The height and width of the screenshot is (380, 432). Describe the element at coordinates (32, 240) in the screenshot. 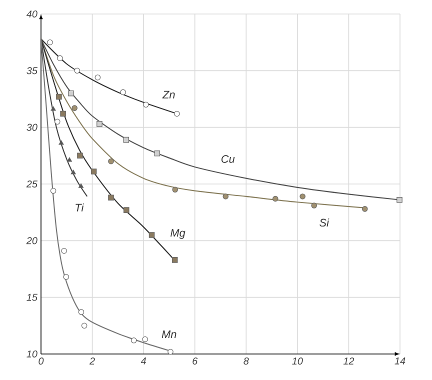

I see `y-tick-label: 20` at that location.